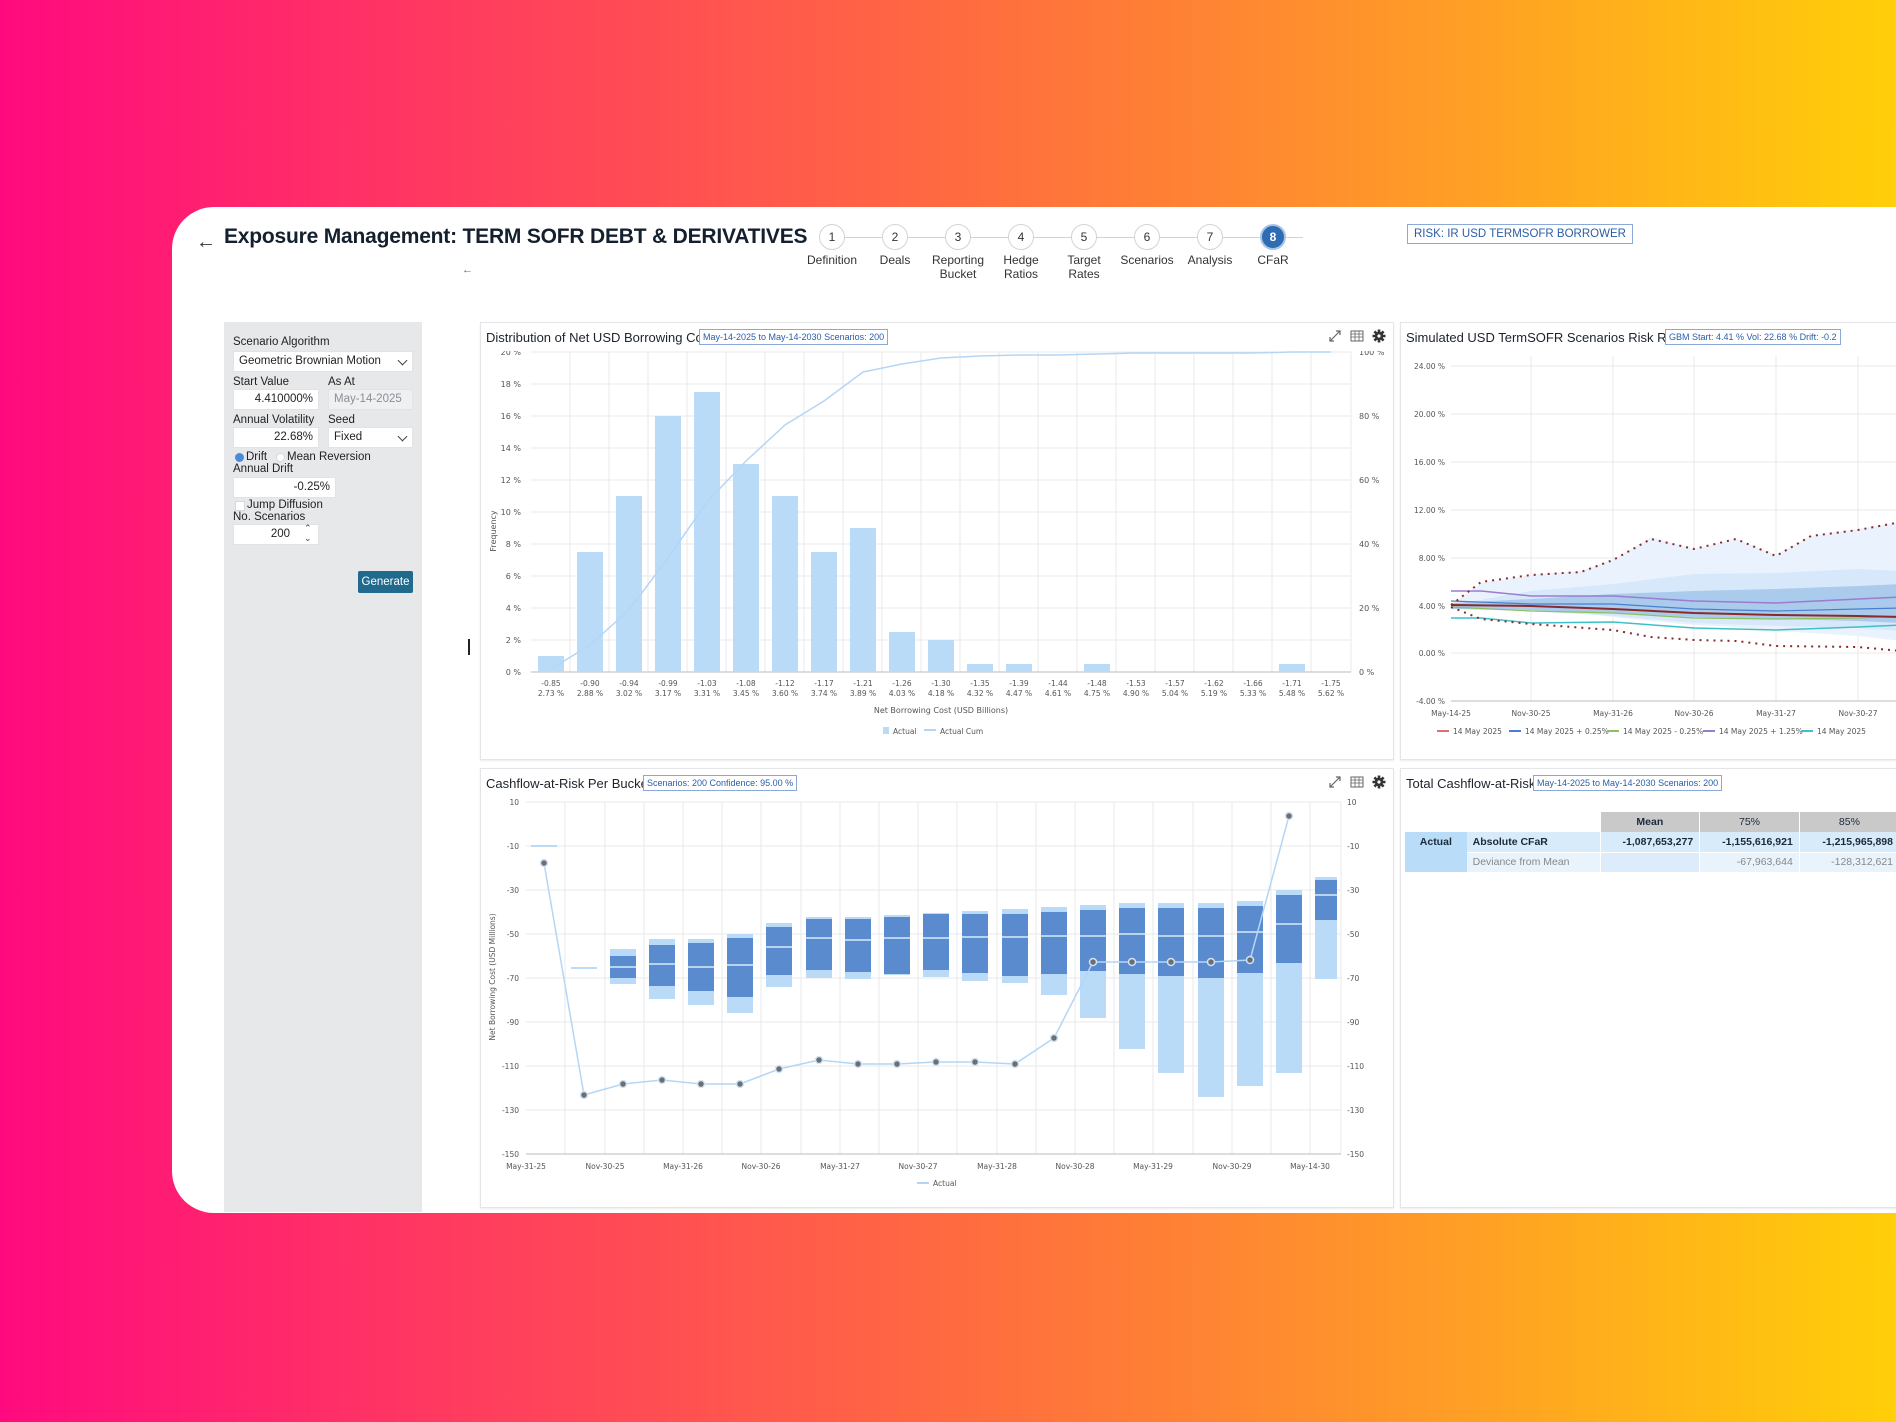 Image resolution: width=1896 pixels, height=1422 pixels. I want to click on resize-handle, so click(469, 647).